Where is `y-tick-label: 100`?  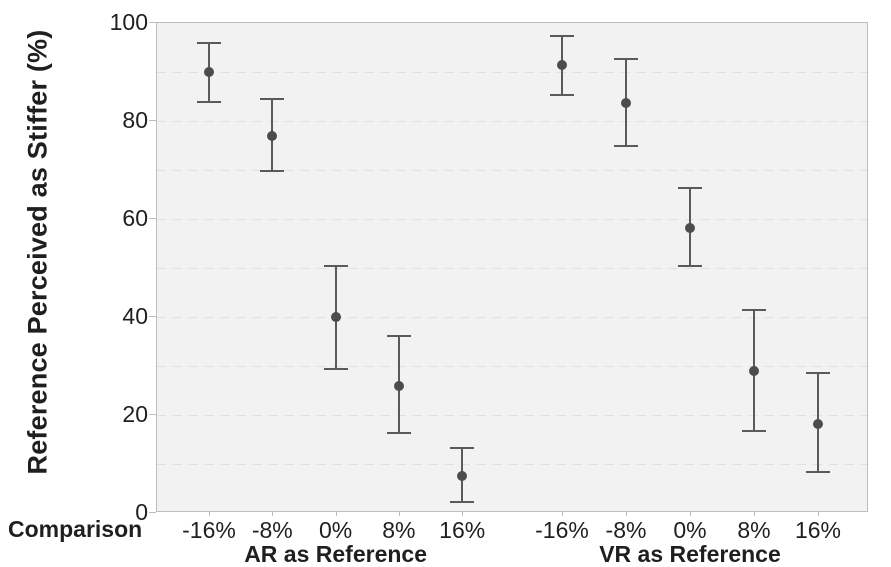 y-tick-label: 100 is located at coordinates (128, 22).